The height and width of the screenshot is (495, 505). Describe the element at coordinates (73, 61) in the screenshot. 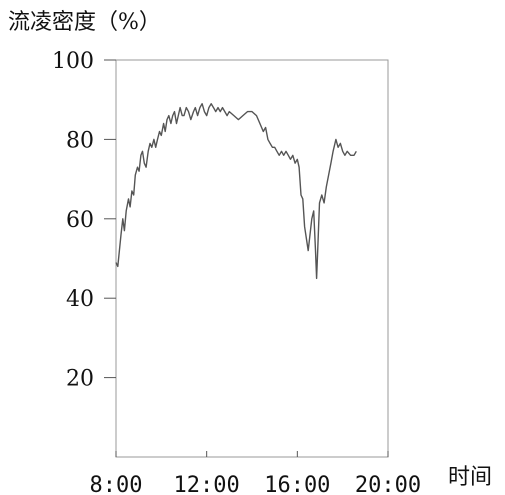

I see `y-tick-label: 100` at that location.